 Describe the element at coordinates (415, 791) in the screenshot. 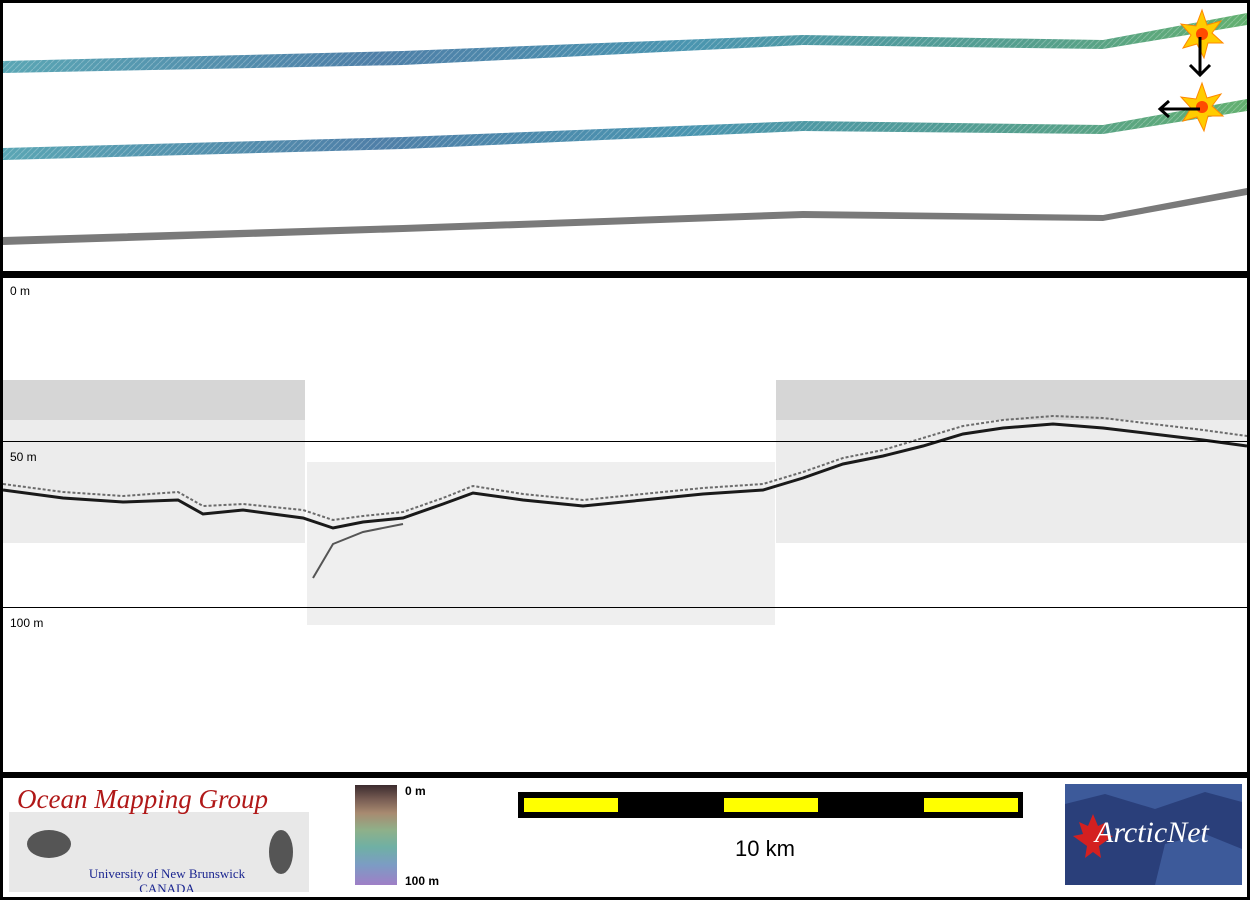

I see `color-scale-top-label: 0 m` at that location.